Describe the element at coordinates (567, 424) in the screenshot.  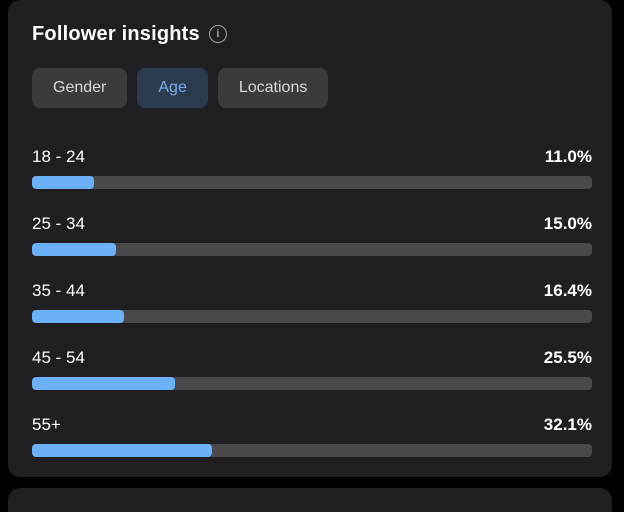
I see `age-bucket-value: 32.1%` at that location.